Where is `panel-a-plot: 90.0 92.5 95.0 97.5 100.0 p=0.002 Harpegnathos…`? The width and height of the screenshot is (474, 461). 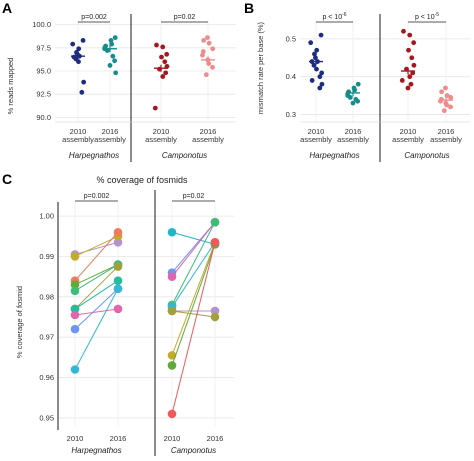
panel-a-plot: 90.0 92.5 95.0 97.5 100.0 p=0.002 Harpegnathos… is located at coordinates (134, 88).